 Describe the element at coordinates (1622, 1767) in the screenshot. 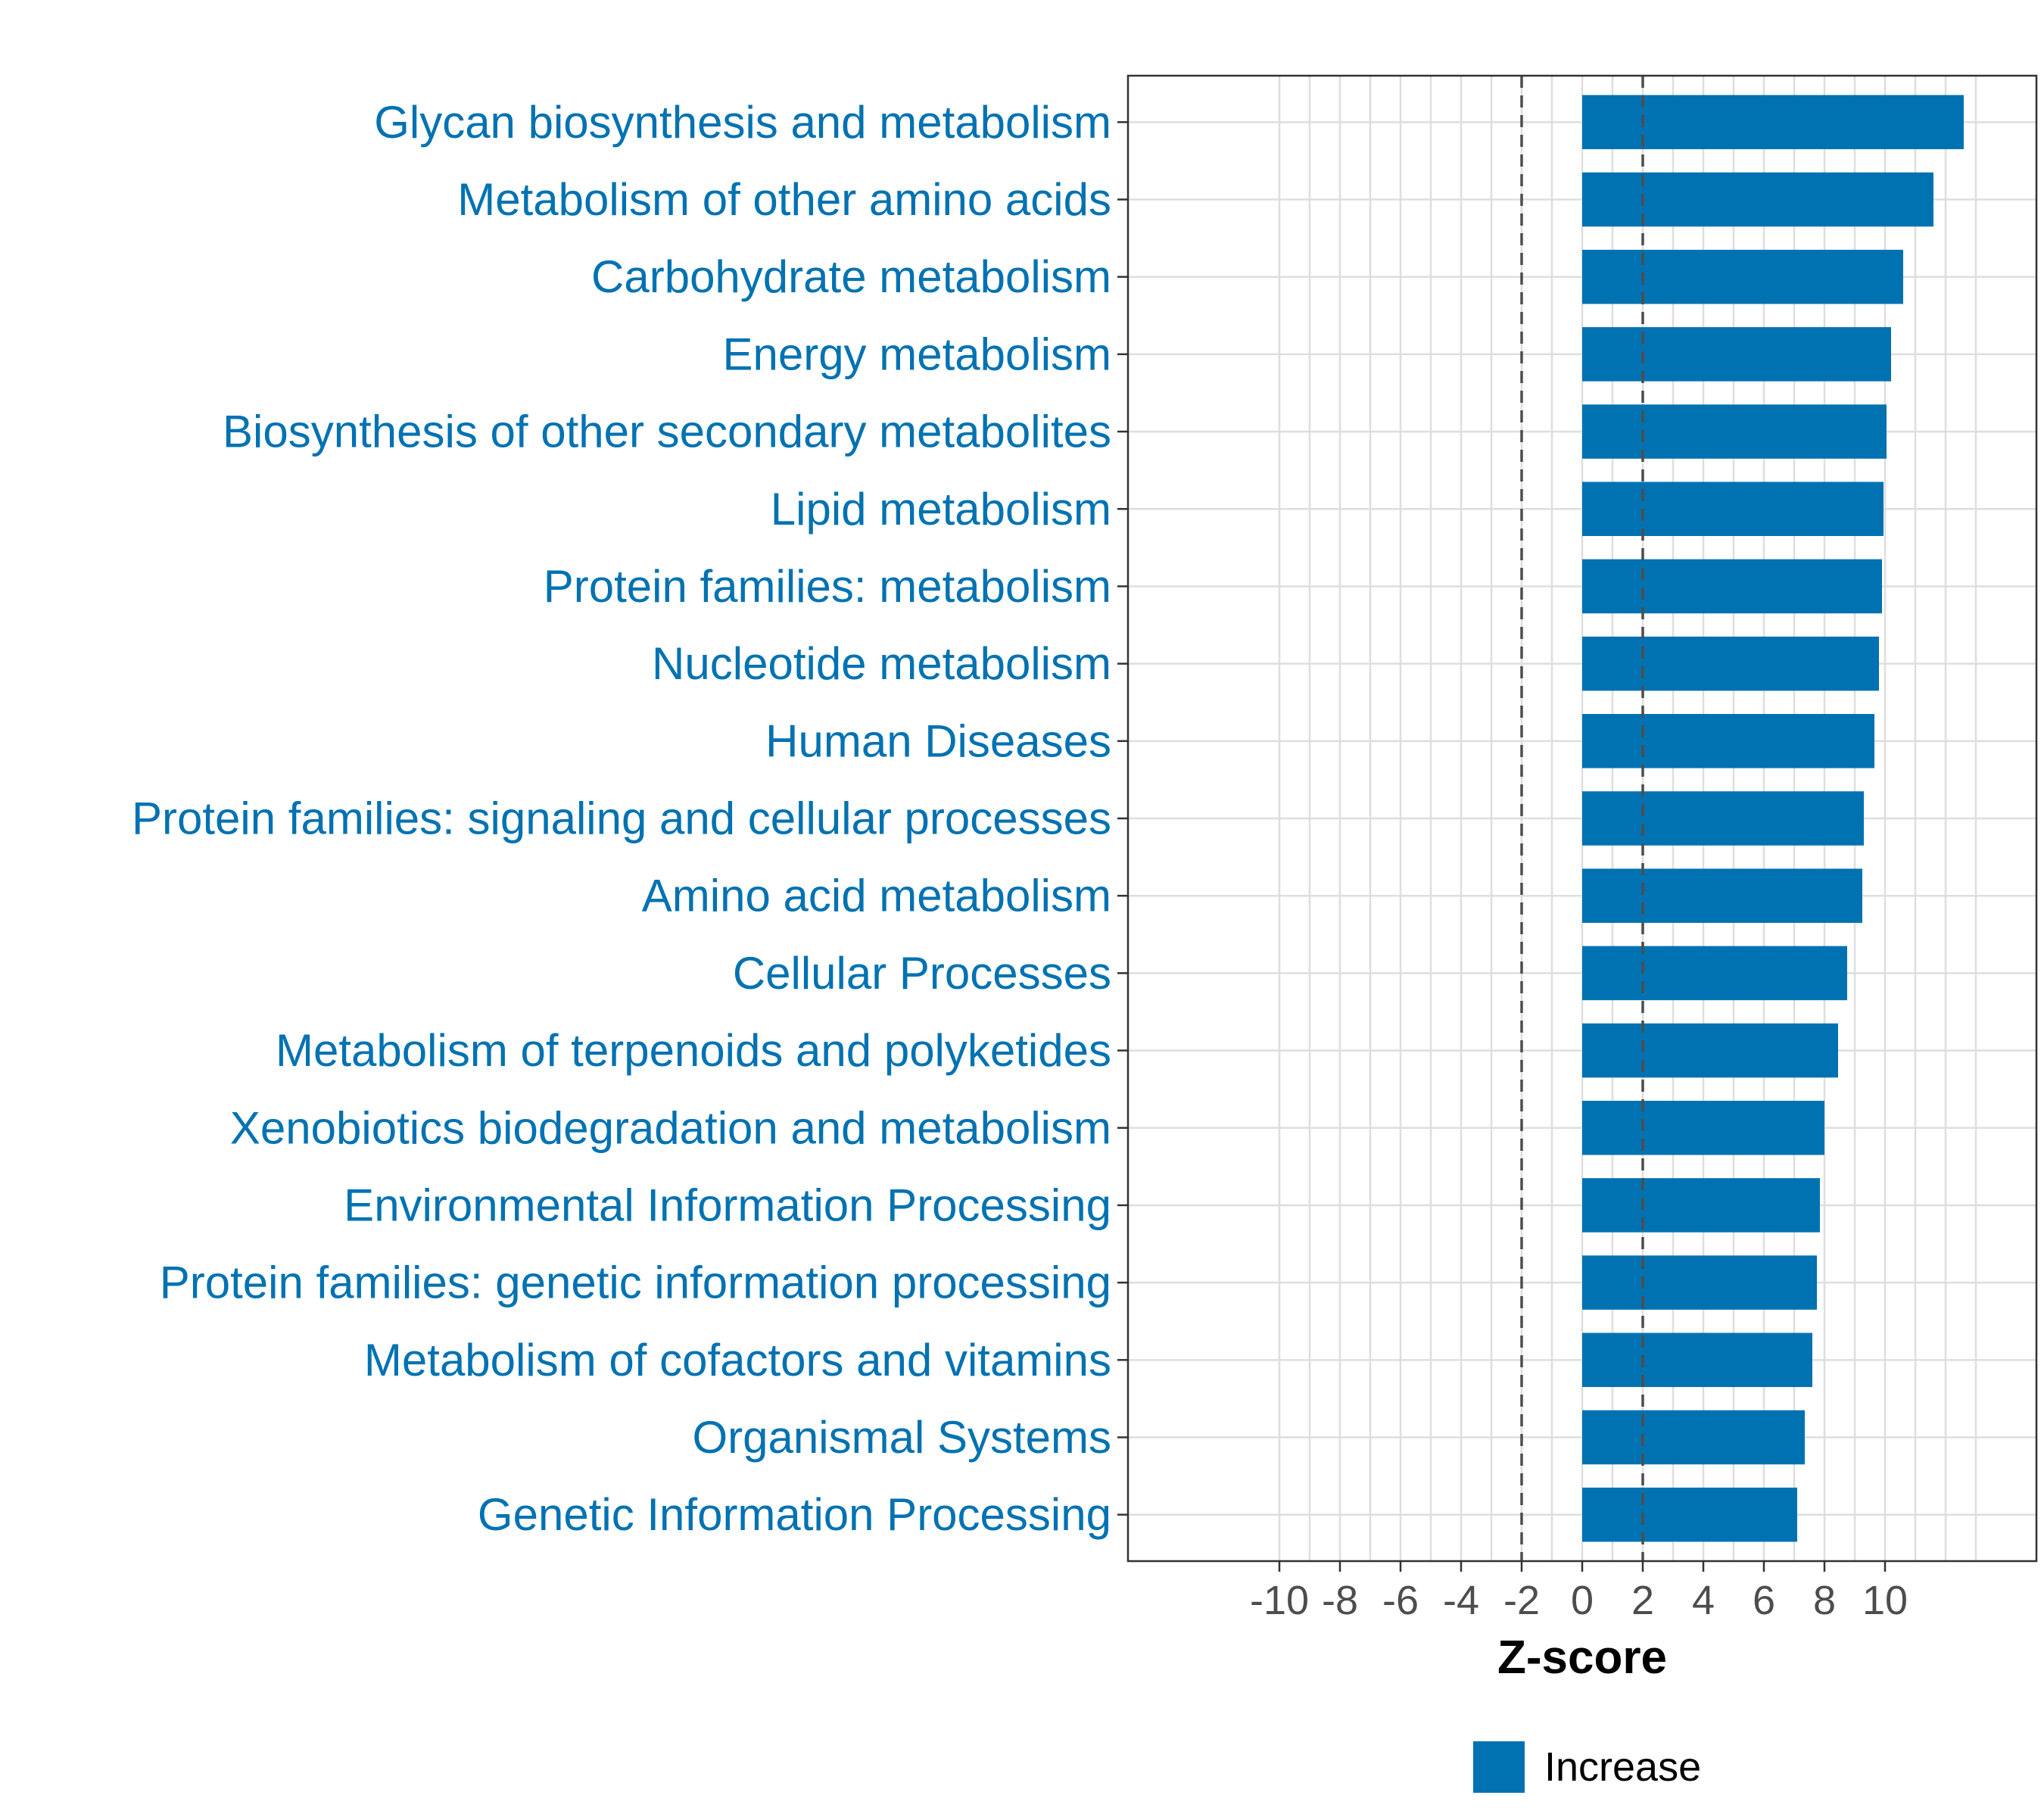

I see `legend-label-increase: Increase` at that location.